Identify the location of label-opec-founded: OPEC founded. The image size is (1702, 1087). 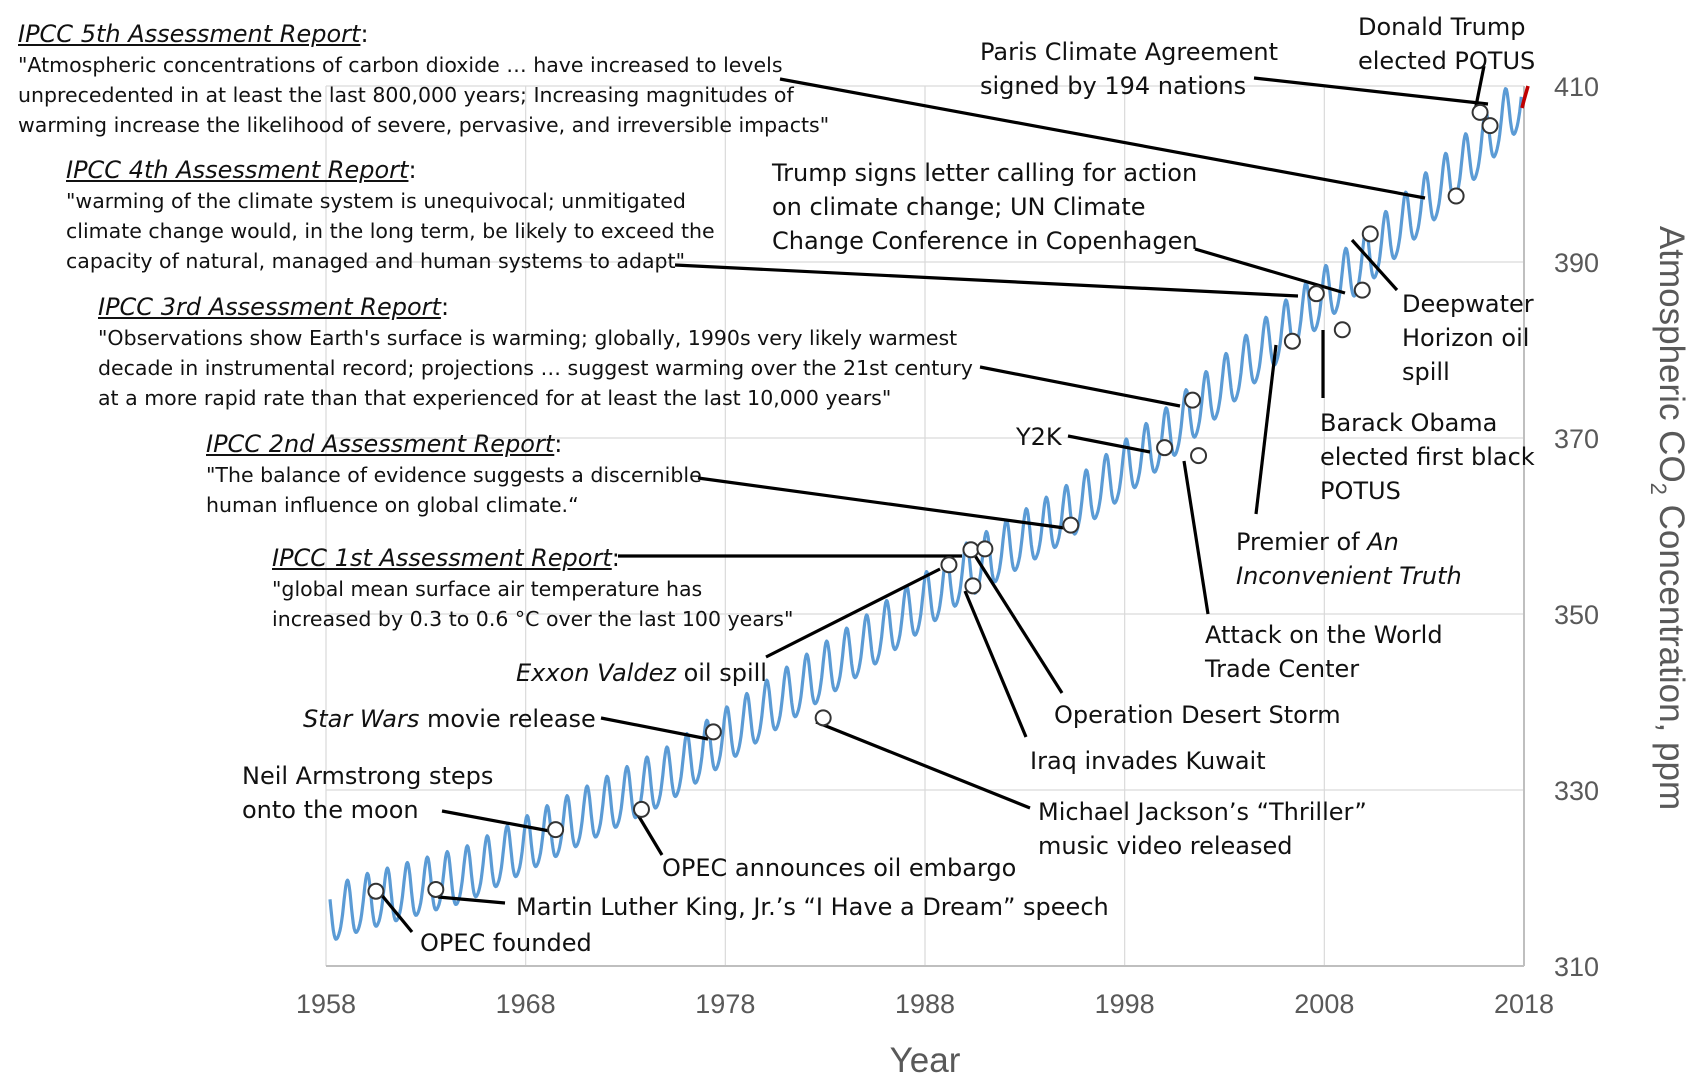
(506, 943).